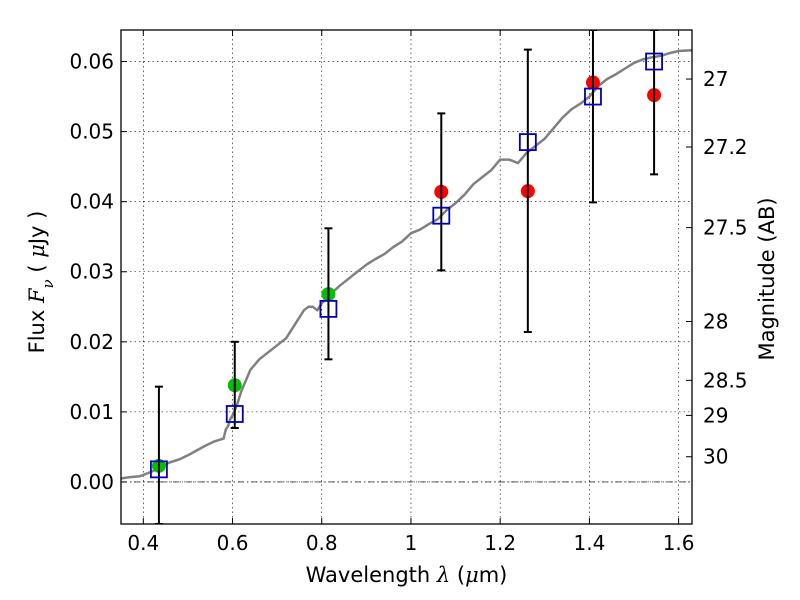 The width and height of the screenshot is (800, 600). What do you see at coordinates (443, 575) in the screenshot?
I see `x-axis-lambda: λ` at bounding box center [443, 575].